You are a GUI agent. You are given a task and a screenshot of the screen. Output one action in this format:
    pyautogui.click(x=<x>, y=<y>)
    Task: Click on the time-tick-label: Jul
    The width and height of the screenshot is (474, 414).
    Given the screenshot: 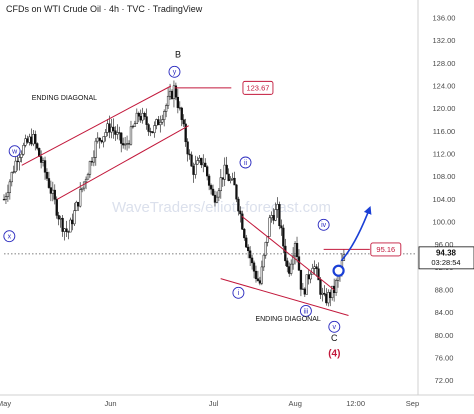 What is the action you would take?
    pyautogui.click(x=214, y=403)
    